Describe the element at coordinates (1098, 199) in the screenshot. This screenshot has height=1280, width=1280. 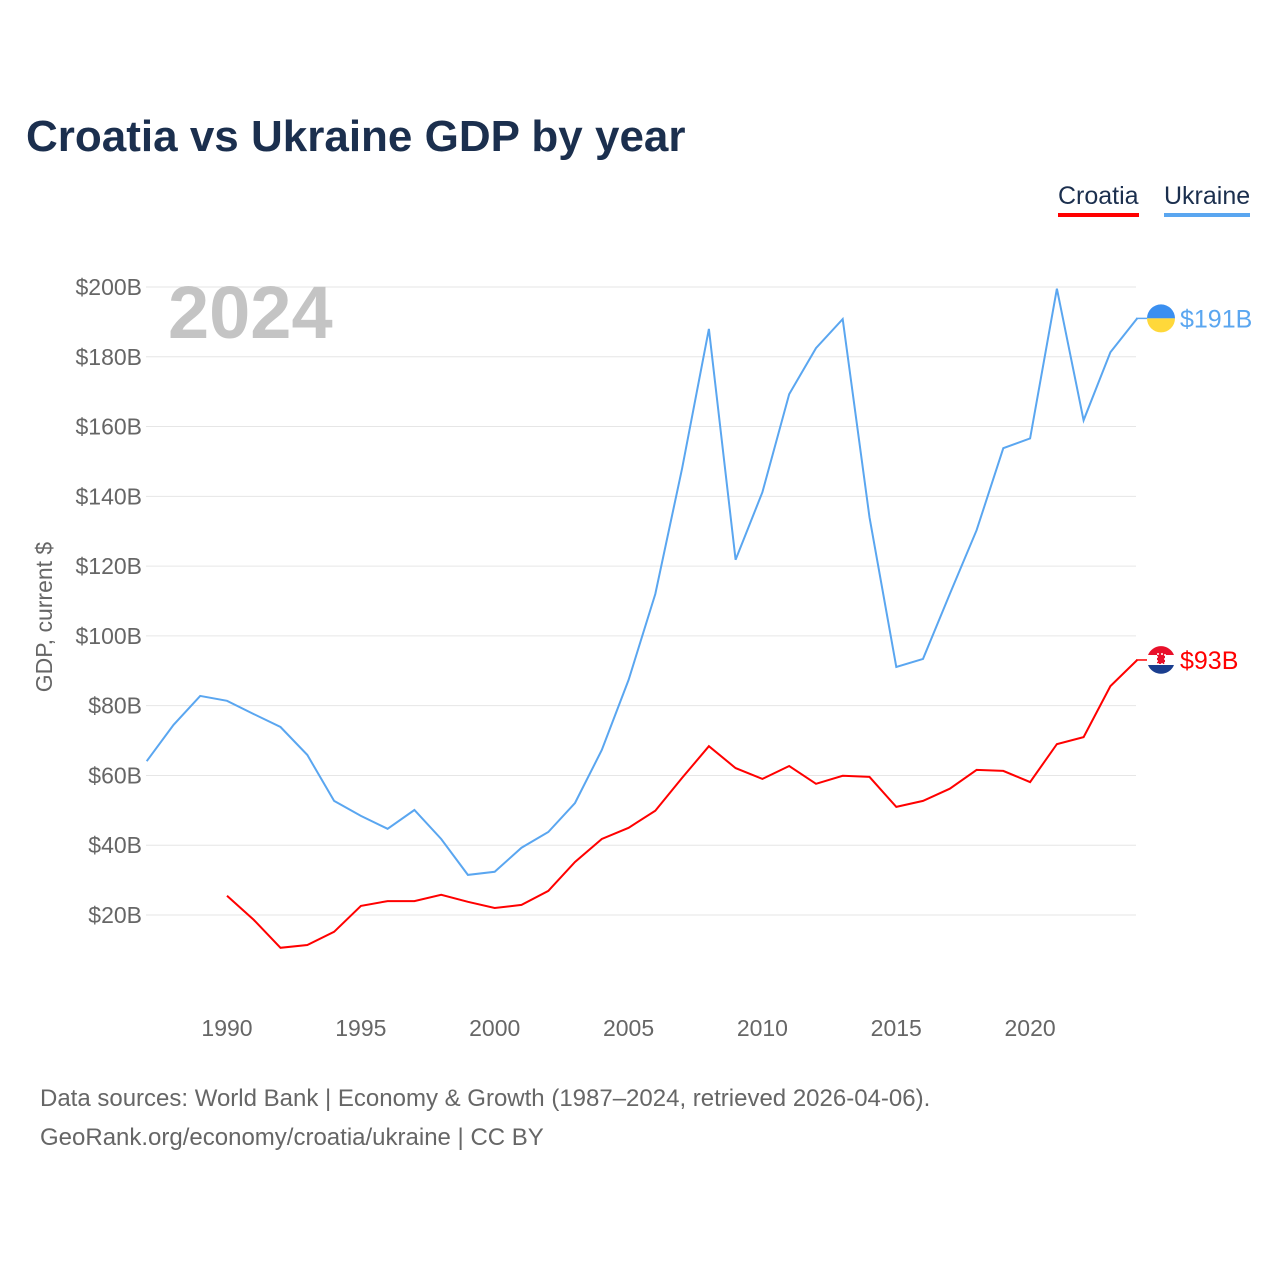
I see `legend-croatia: Croatia` at that location.